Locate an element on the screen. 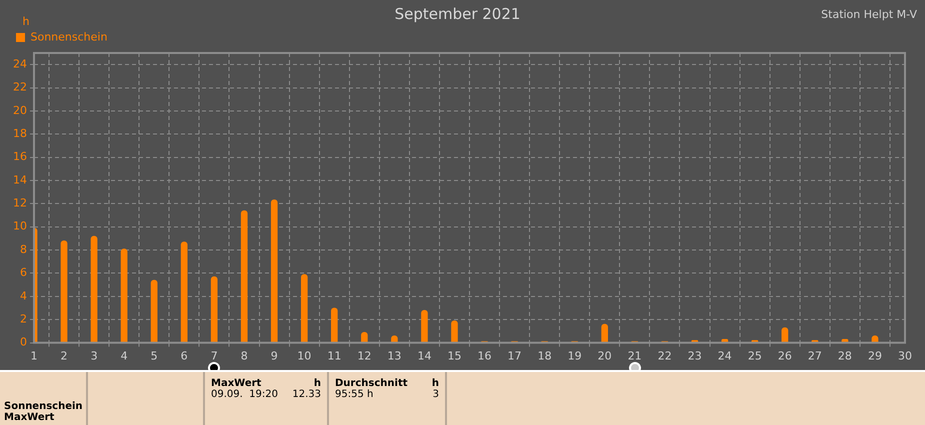  x-tick-label: 29 is located at coordinates (875, 355).